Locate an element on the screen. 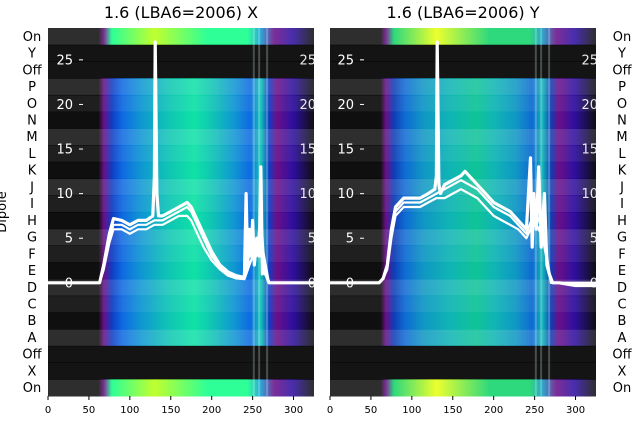 Image resolution: width=640 pixels, height=444 pixels. dipole-tick-label: On is located at coordinates (622, 388).